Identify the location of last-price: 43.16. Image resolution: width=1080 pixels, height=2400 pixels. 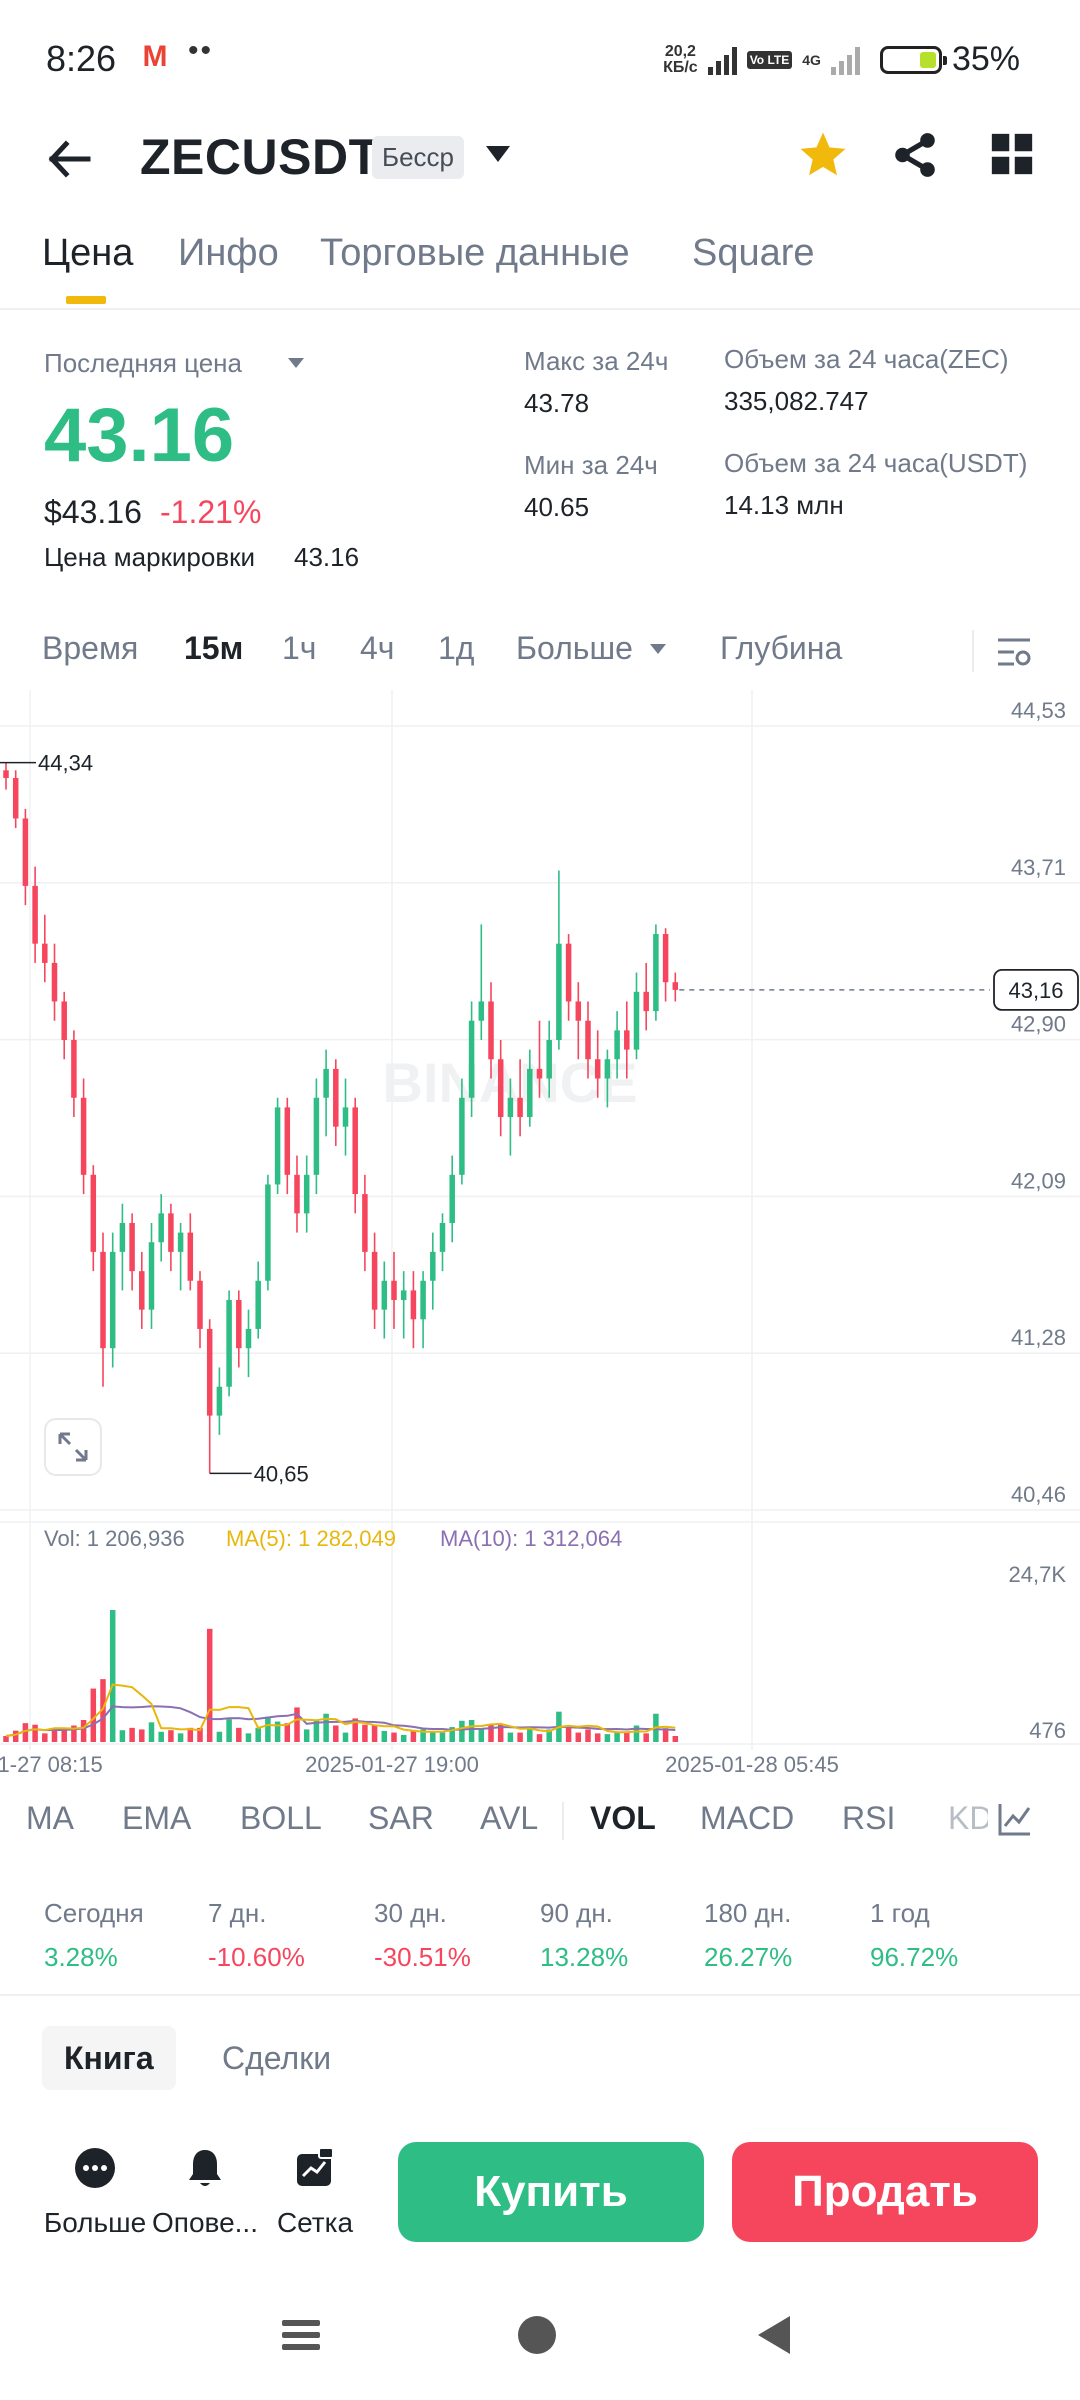
(139, 435).